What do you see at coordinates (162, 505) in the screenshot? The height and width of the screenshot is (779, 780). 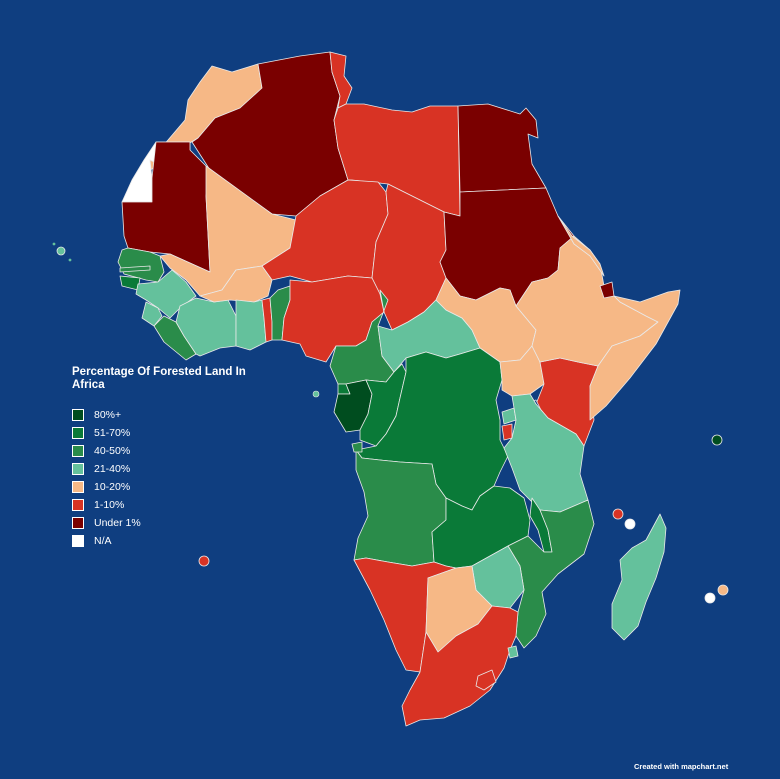 I see `legend-item: 1-10%` at bounding box center [162, 505].